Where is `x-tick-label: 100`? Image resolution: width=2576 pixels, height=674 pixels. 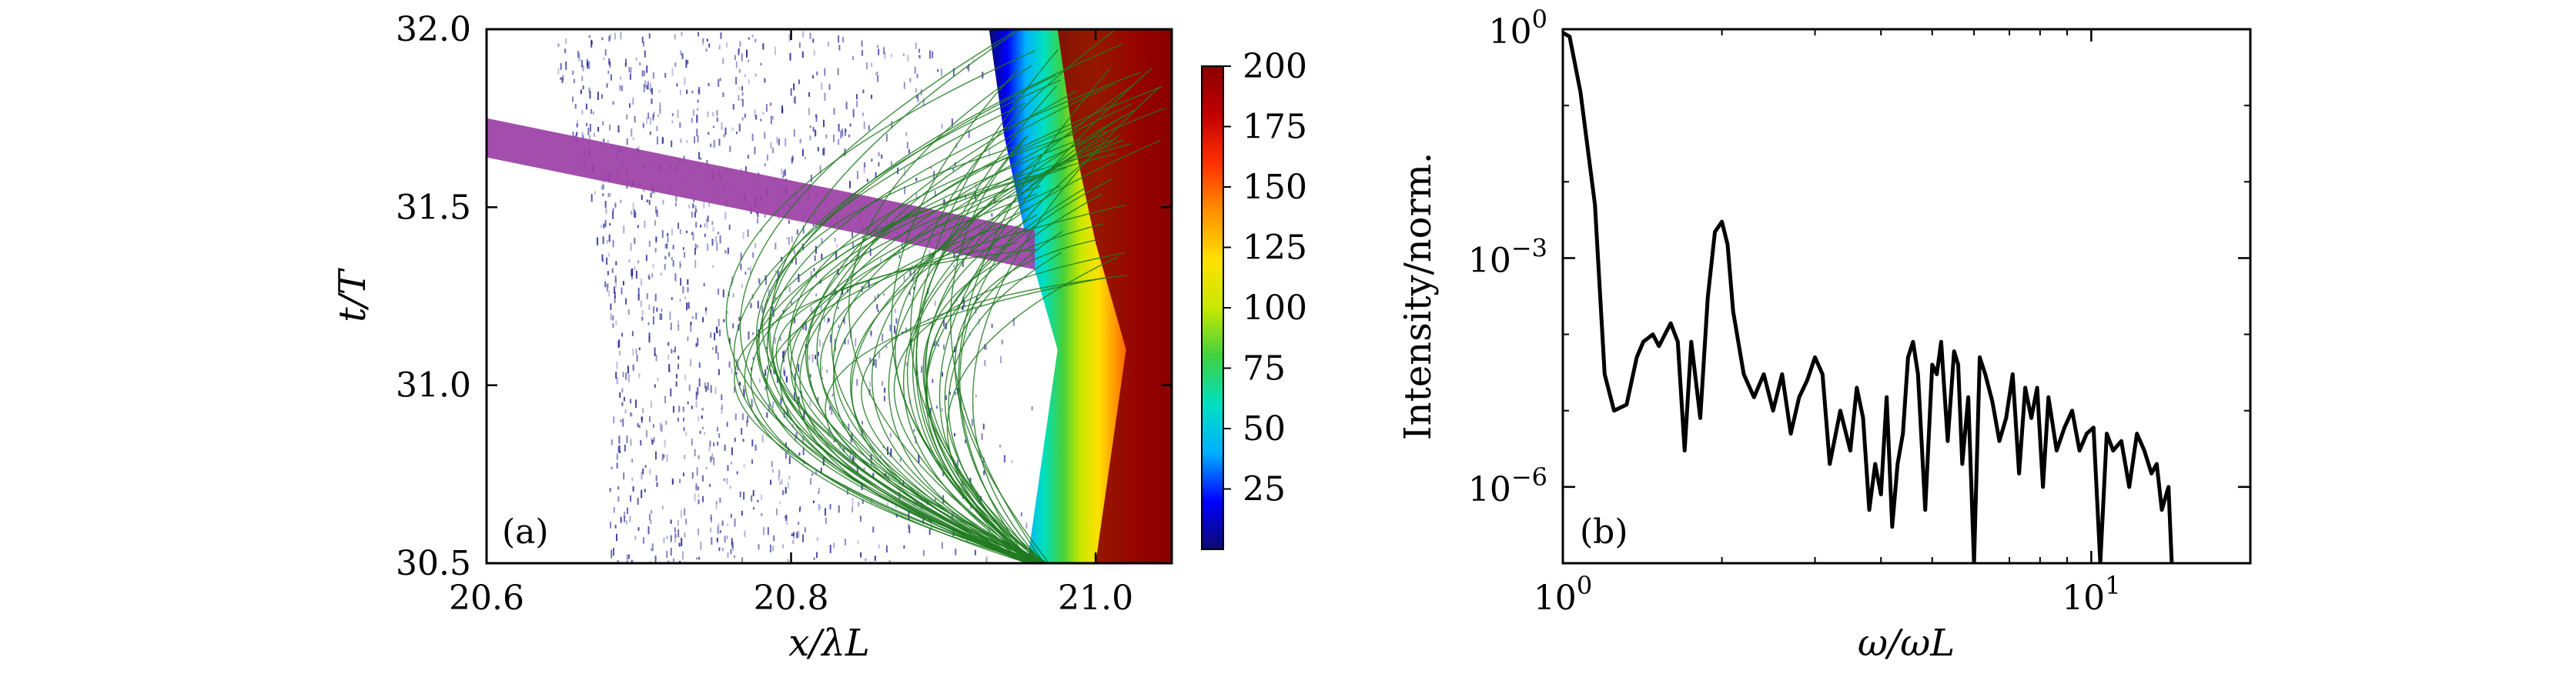
x-tick-label: 100 is located at coordinates (1563, 594).